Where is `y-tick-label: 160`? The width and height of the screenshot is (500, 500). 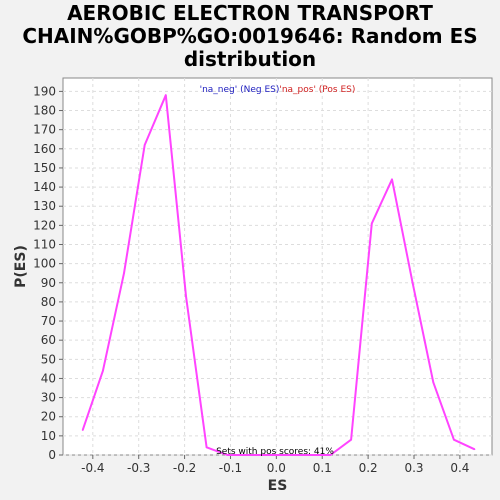 y-tick-label: 160 is located at coordinates (44, 149).